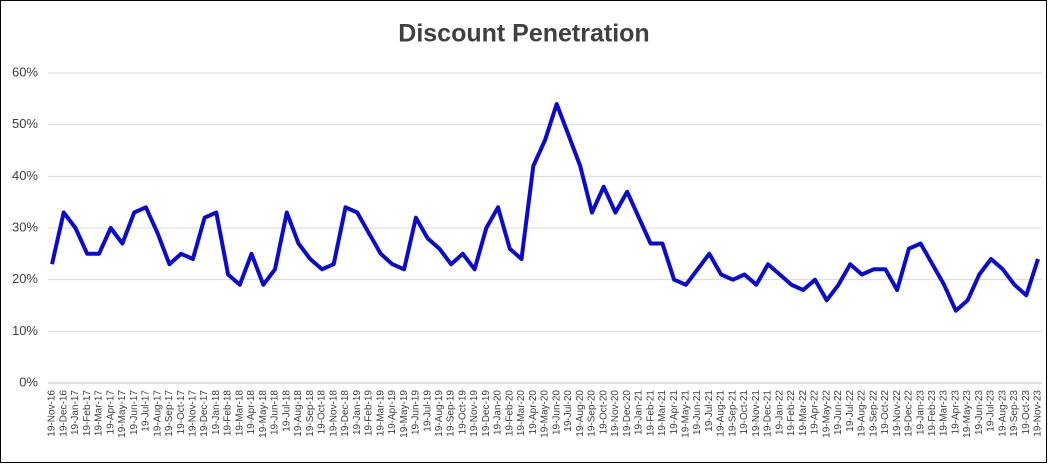  I want to click on y-tick-label: 20%, so click(25, 278).